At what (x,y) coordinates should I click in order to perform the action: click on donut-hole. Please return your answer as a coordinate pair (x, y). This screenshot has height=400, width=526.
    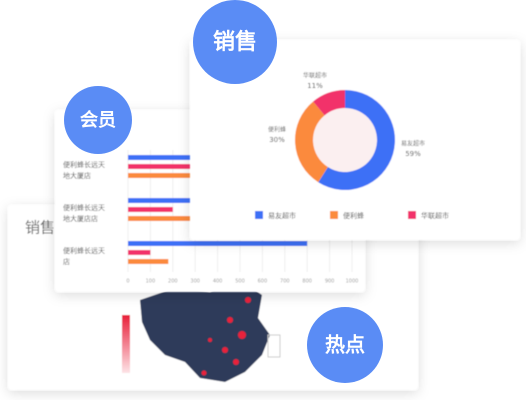
    Looking at the image, I should click on (345, 140).